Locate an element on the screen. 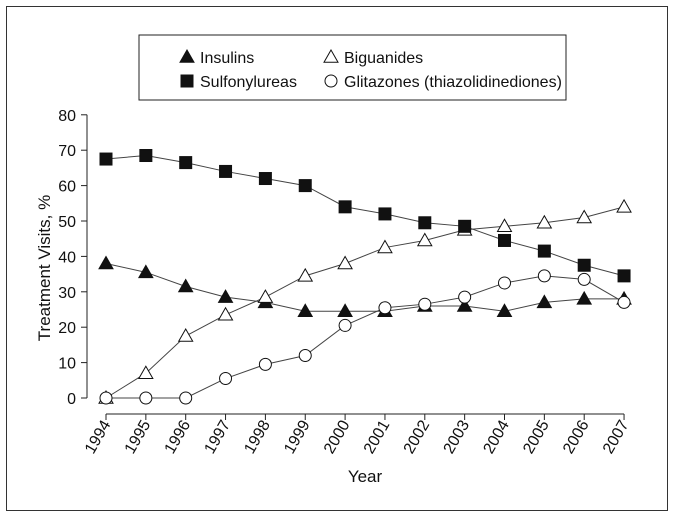 Image resolution: width=675 pixels, height=518 pixels. x-tick-label: 2001 is located at coordinates (377, 436).